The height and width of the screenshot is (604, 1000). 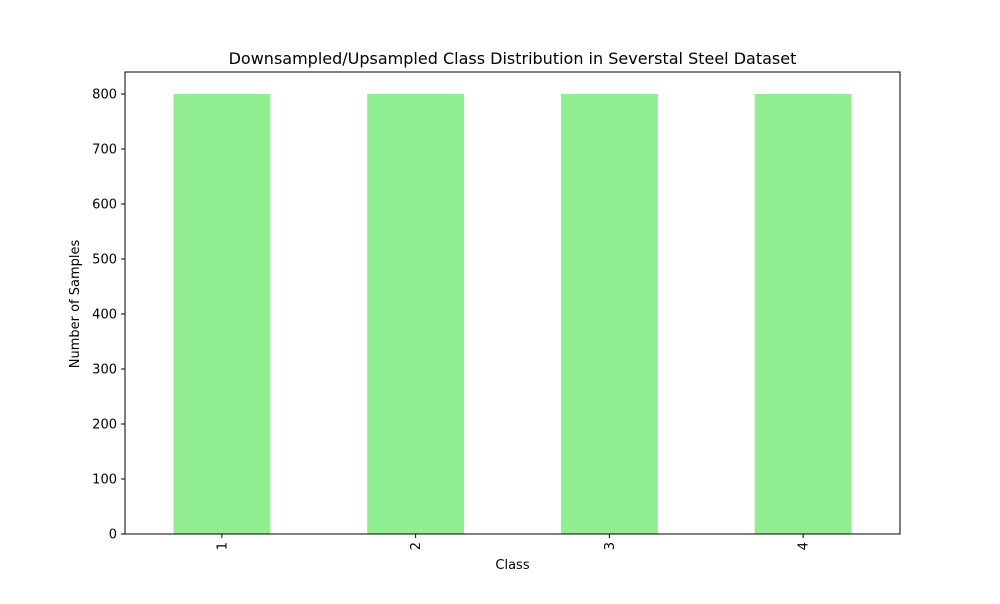 I want to click on y-tick-label: 300, so click(x=104, y=370).